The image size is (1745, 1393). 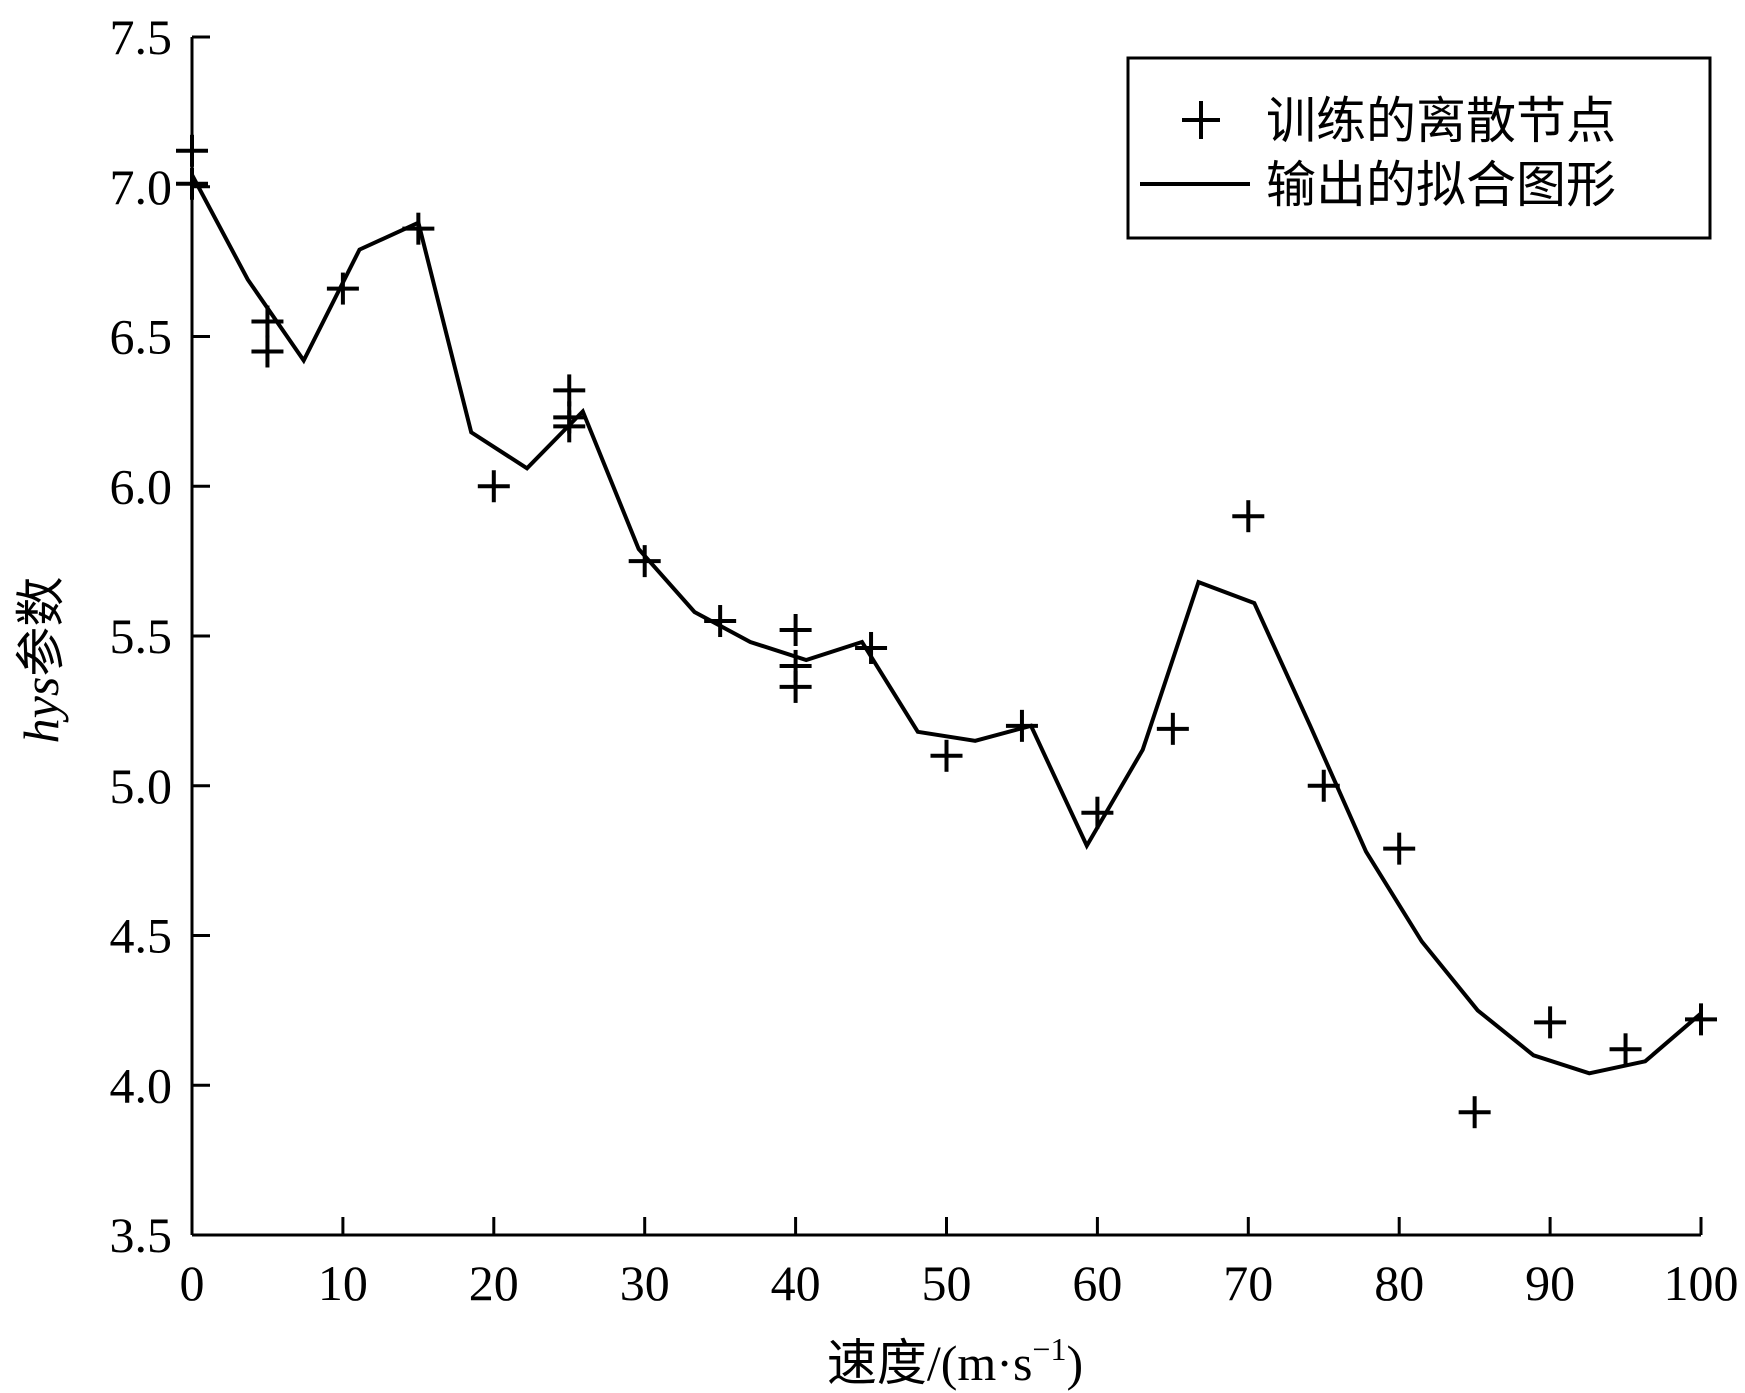 What do you see at coordinates (796, 1283) in the screenshot?
I see `x-tick-label: 40` at bounding box center [796, 1283].